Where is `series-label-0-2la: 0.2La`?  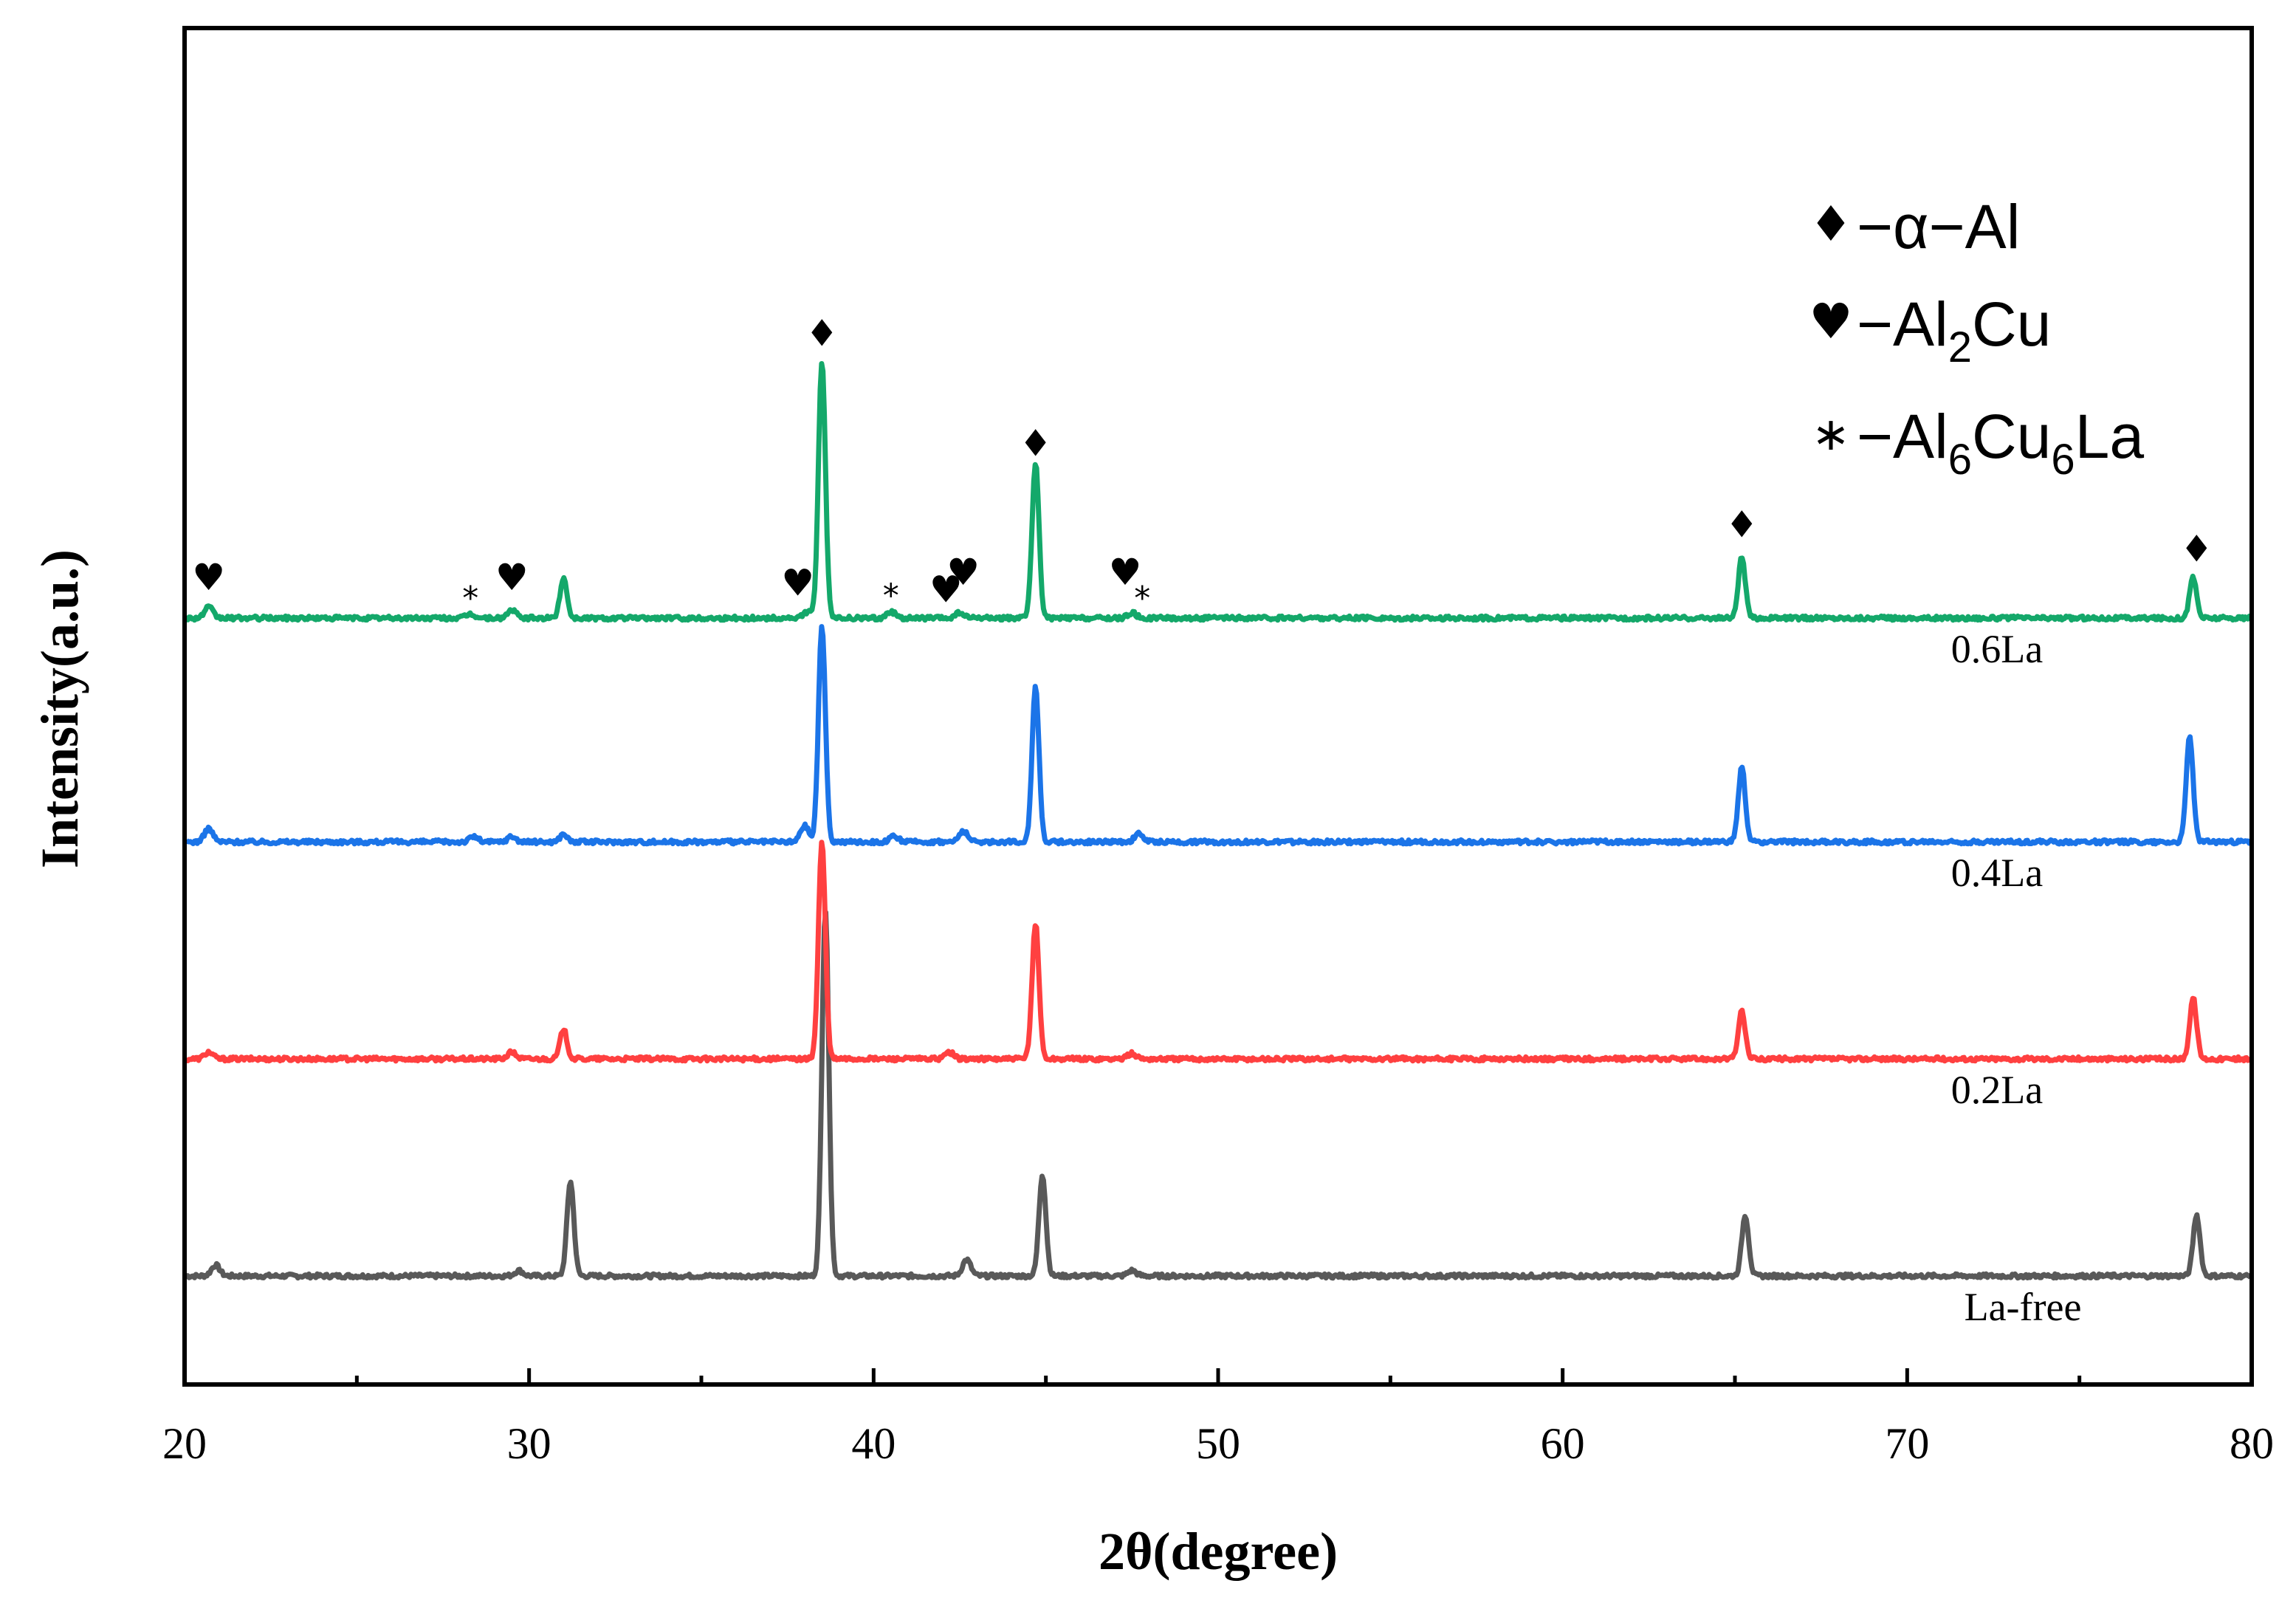
series-label-0-2la: 0.2La is located at coordinates (1997, 1090).